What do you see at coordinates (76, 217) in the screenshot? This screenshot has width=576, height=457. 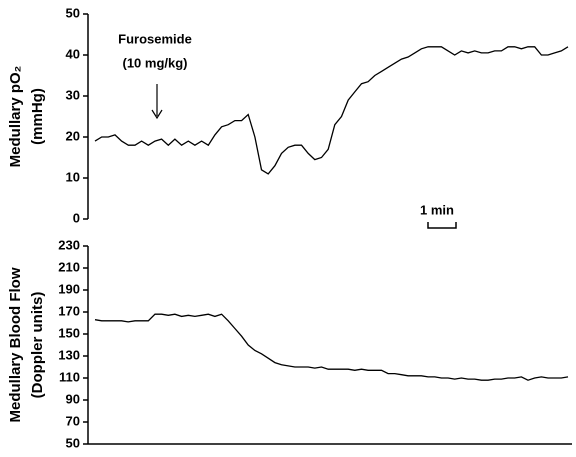 I see `y-tick-label: 0` at bounding box center [76, 217].